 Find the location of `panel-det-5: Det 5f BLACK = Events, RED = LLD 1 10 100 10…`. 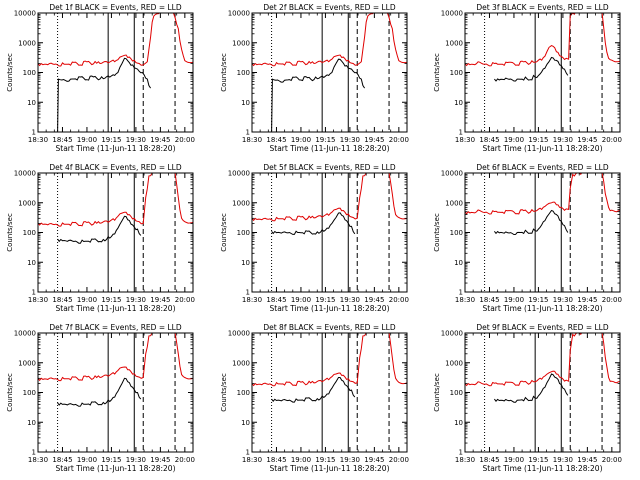

panel-det-5: Det 5f BLACK = Events, RED = LLD 1 10 100 10… is located at coordinates (314, 238).